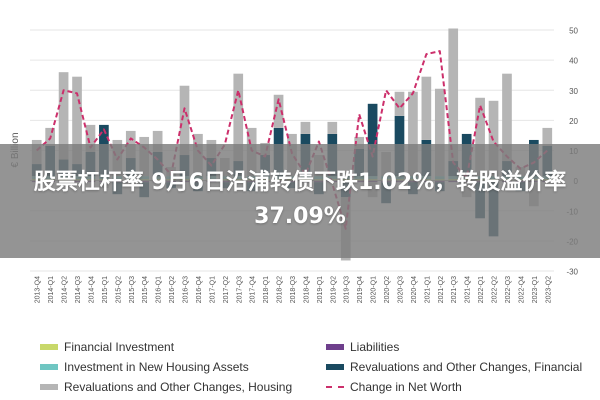 Image resolution: width=600 pixels, height=400 pixels. What do you see at coordinates (387, 289) in the screenshot?
I see `x-tick-label: 2020-Q2` at bounding box center [387, 289].